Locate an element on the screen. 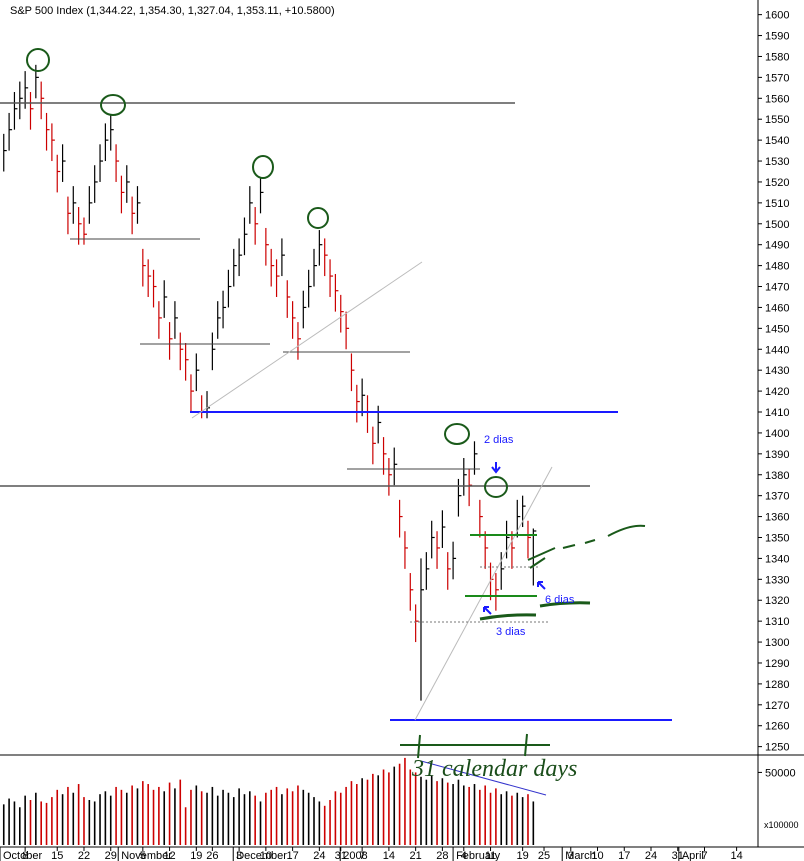 This screenshot has width=804, height=861. y-tick-label: 1590 is located at coordinates (777, 37).